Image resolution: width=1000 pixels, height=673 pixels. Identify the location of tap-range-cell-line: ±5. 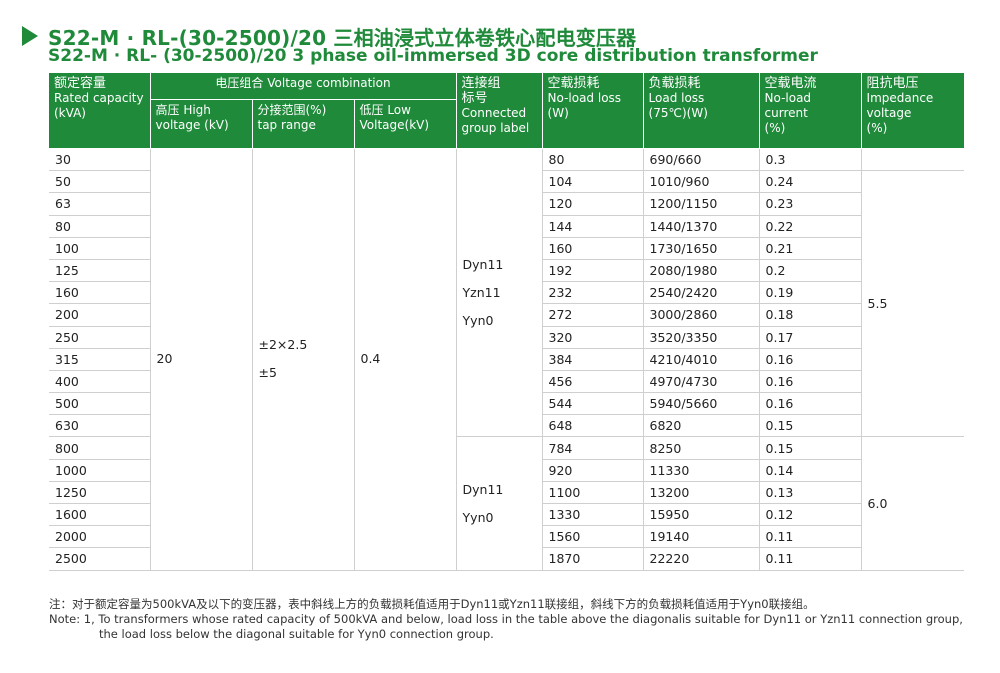
(267, 373).